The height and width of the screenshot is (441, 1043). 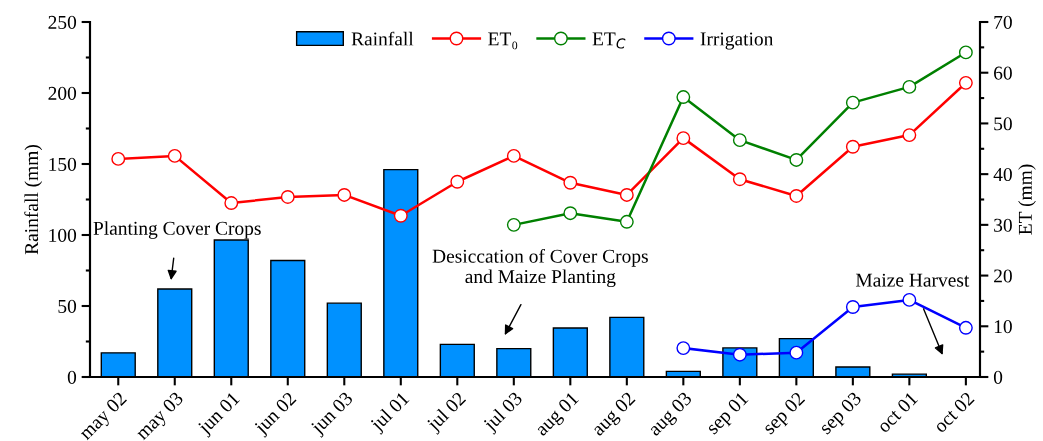 I want to click on y2-axis-title: ET (mm), so click(x=1027, y=199).